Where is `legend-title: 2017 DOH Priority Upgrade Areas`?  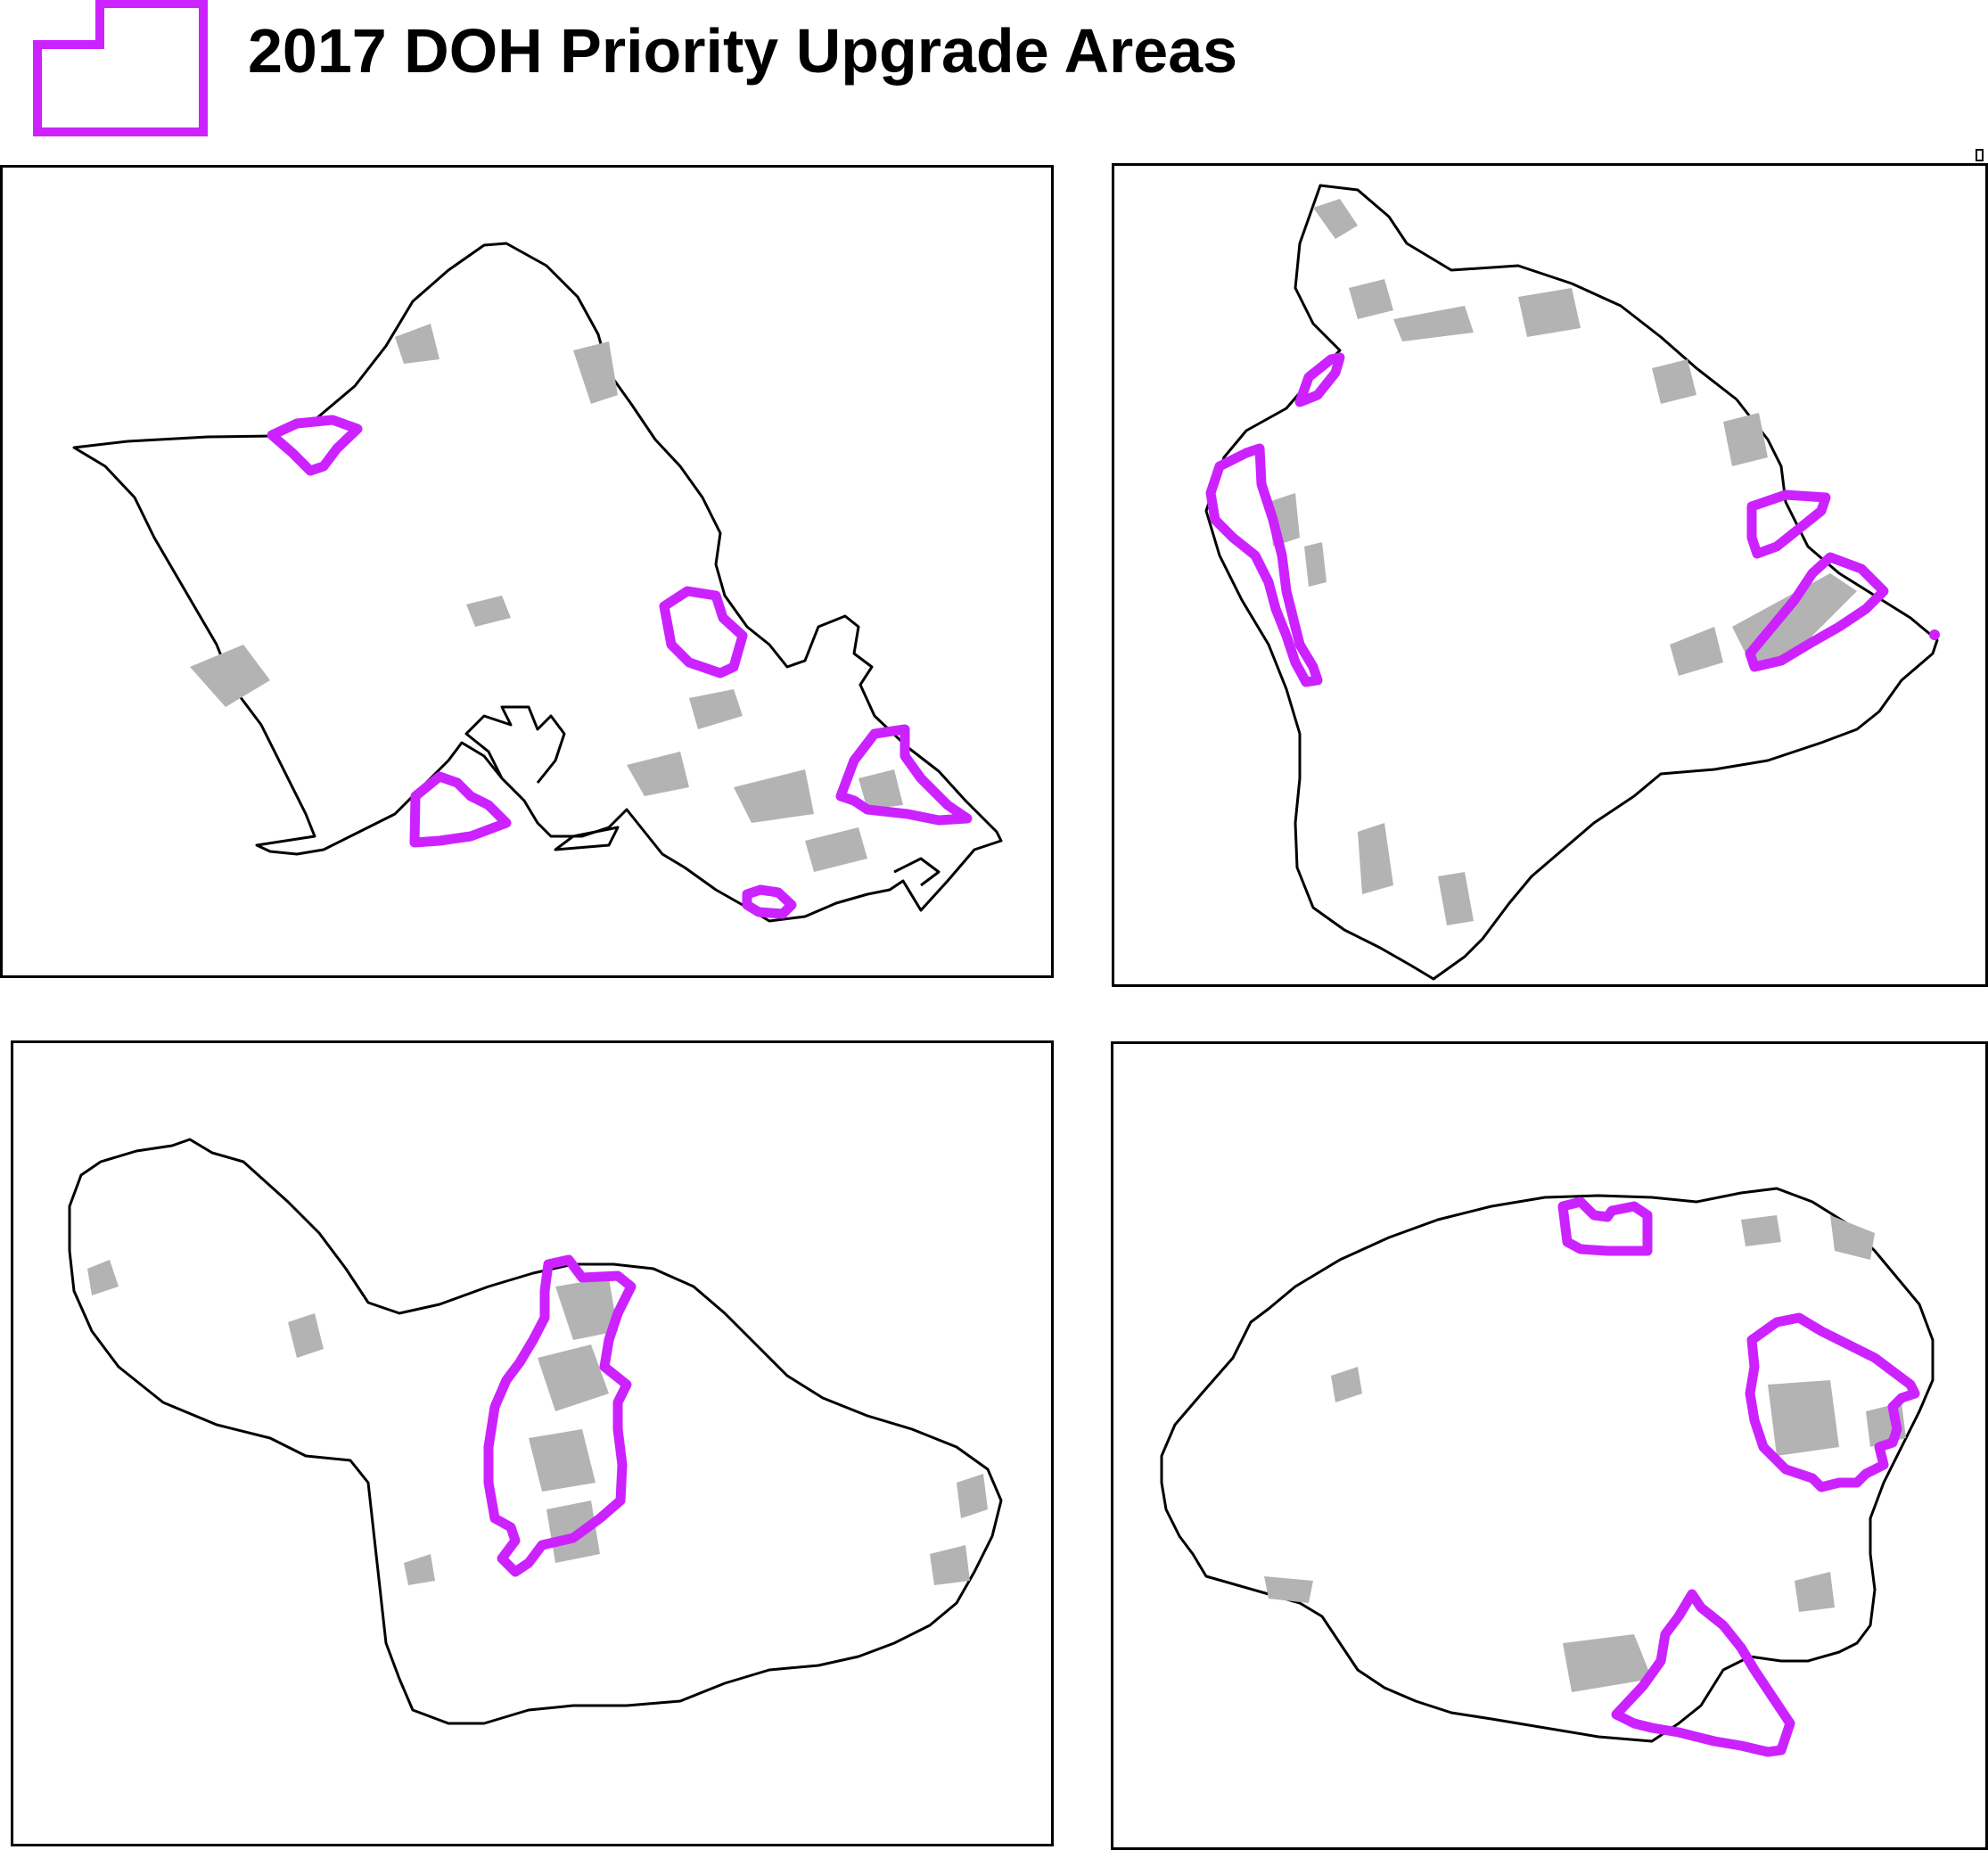
legend-title: 2017 DOH Priority Upgrade Areas is located at coordinates (743, 51).